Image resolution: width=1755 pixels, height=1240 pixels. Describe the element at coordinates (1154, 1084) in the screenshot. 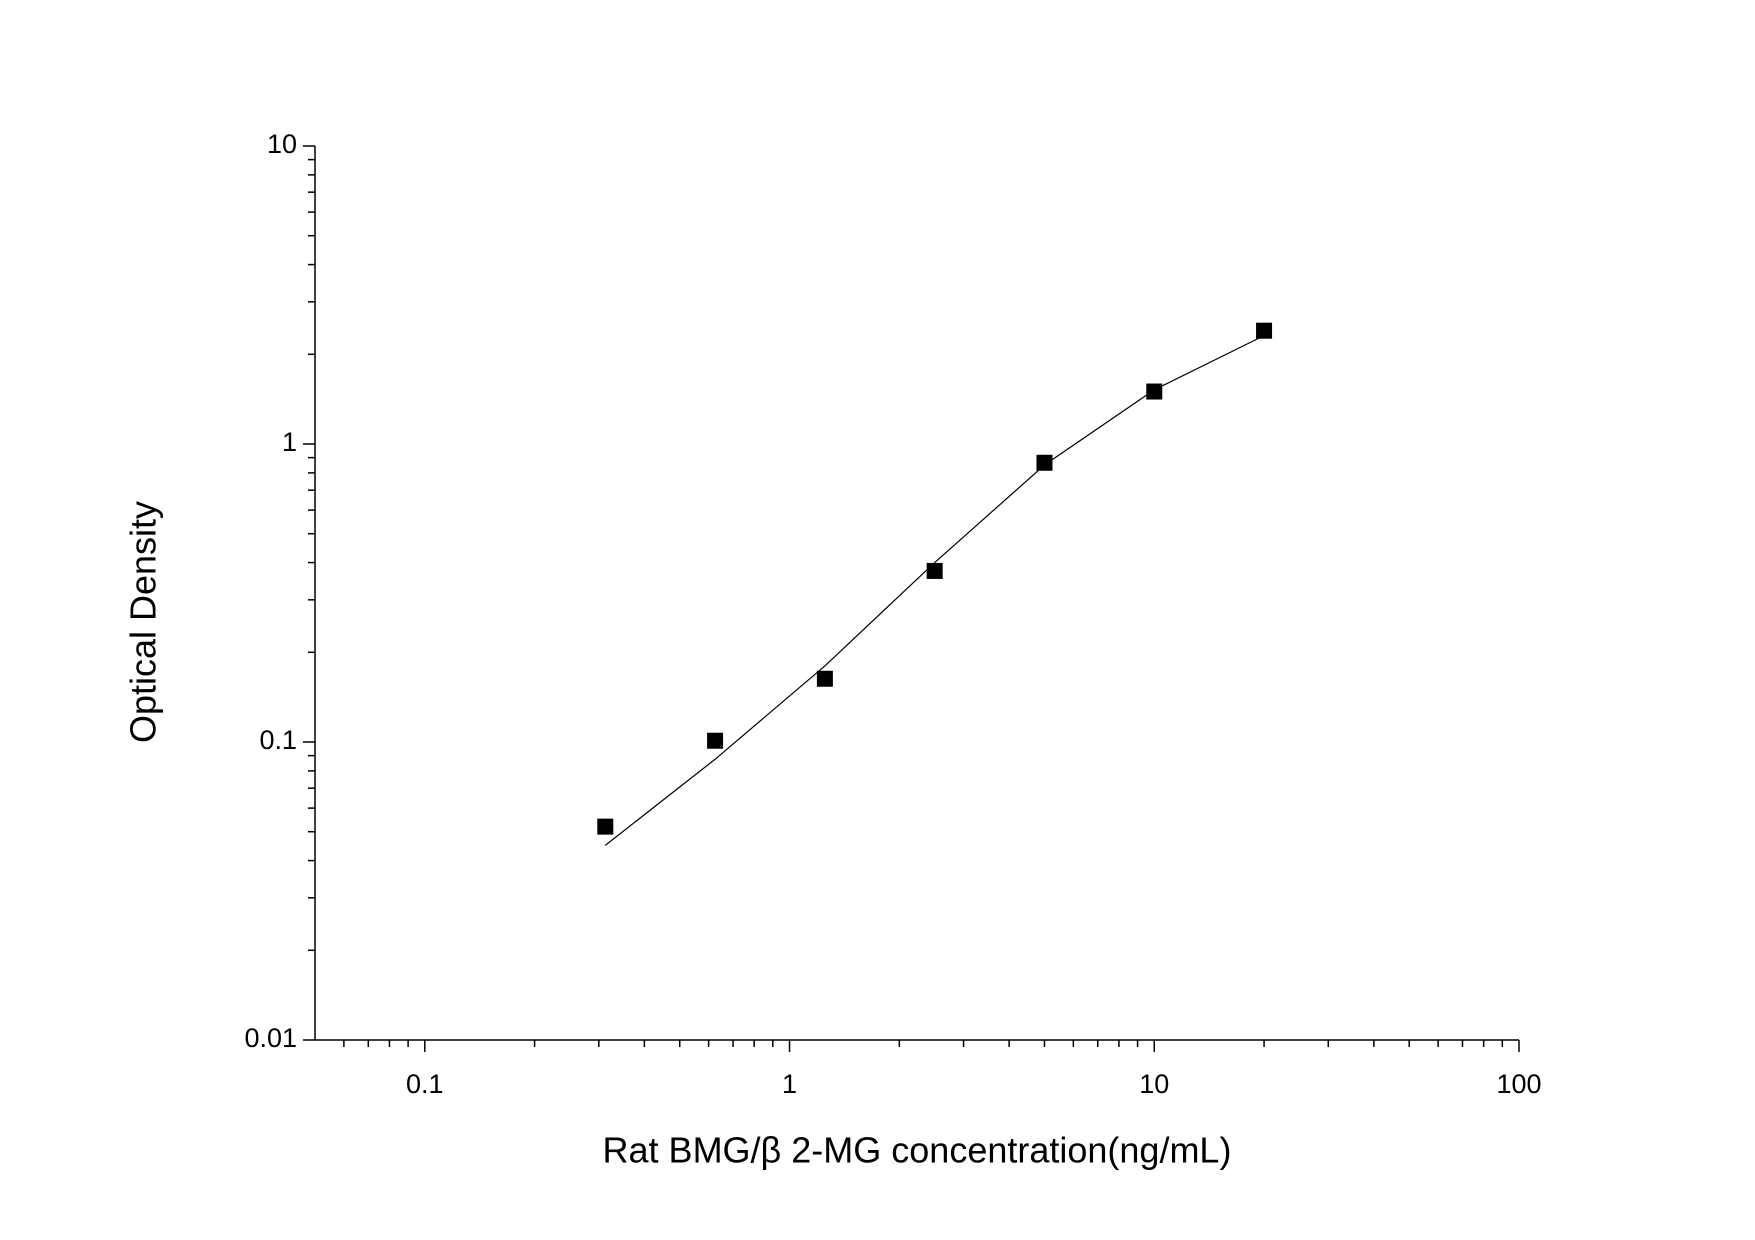

I see `x-tick-label: 10` at that location.